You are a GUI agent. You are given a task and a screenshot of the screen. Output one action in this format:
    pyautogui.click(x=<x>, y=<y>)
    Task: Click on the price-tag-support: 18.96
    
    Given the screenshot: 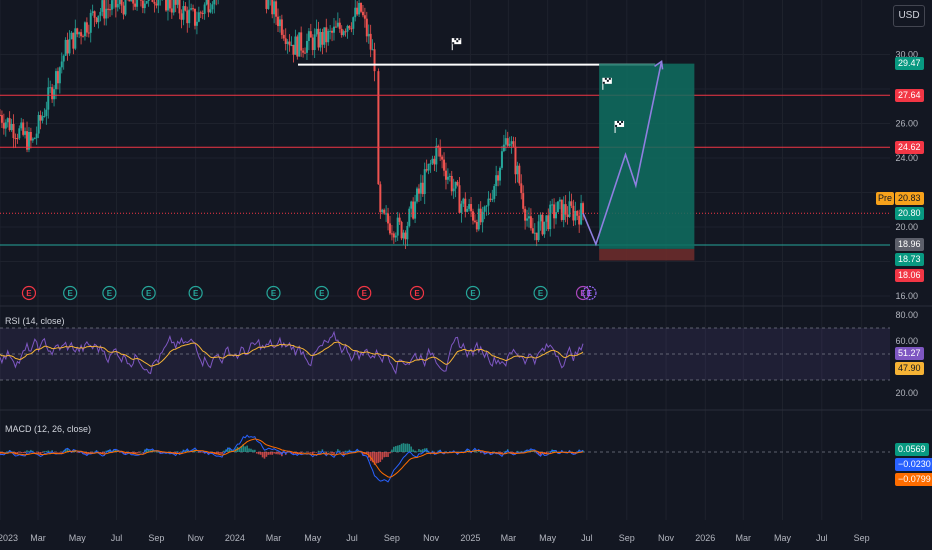 What is the action you would take?
    pyautogui.click(x=909, y=244)
    